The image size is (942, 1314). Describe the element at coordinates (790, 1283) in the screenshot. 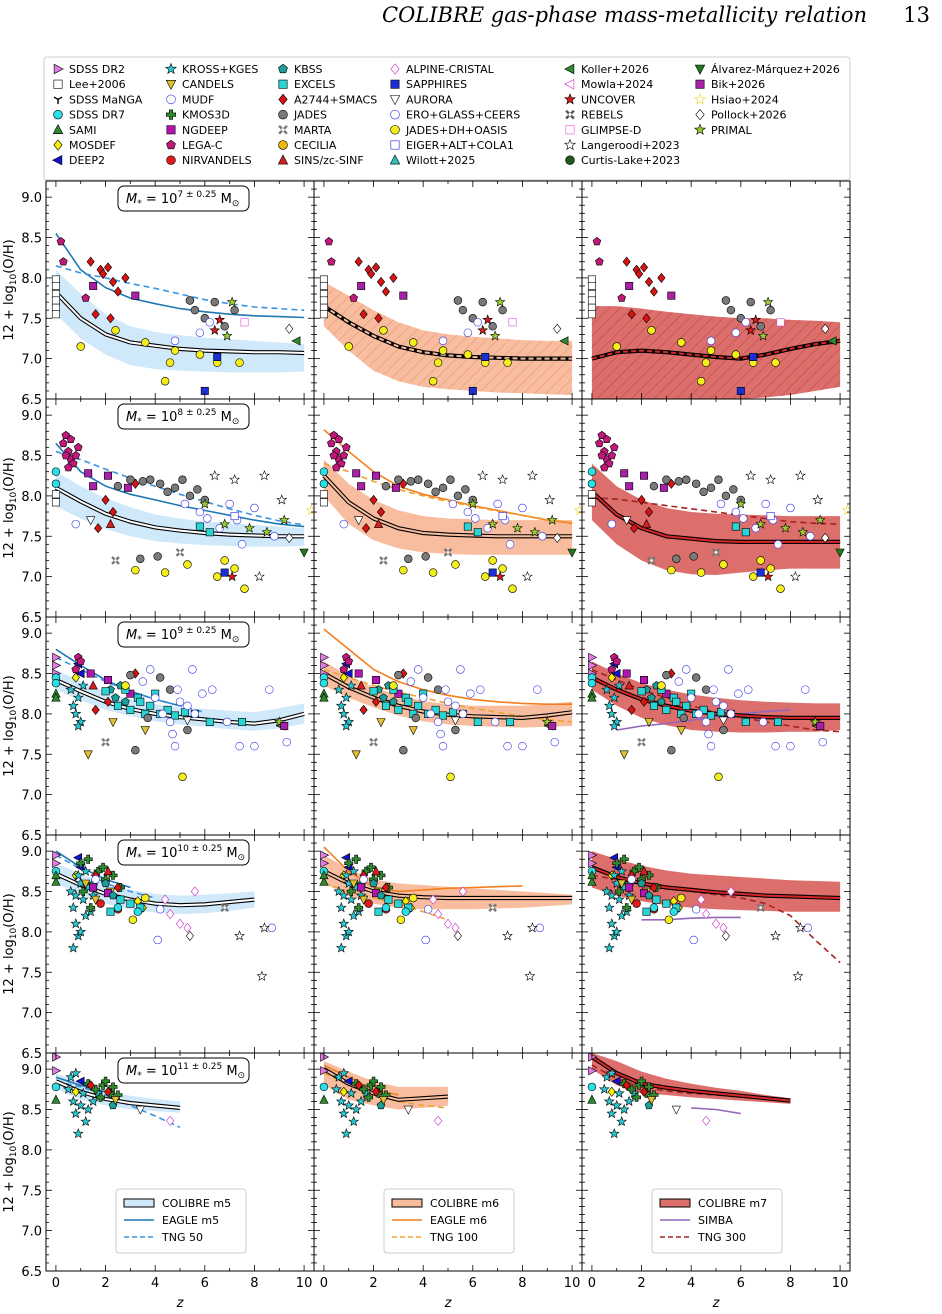

I see `x-tick-label: 8` at that location.